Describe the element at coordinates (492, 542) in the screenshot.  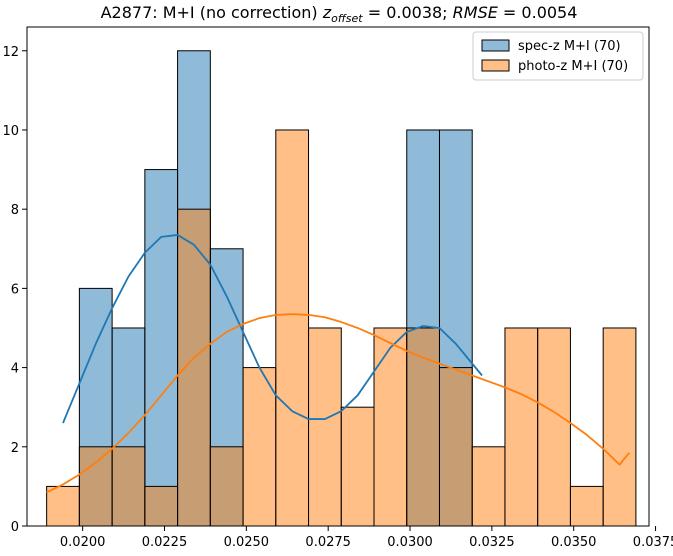
I see `x-tick-label: 0.0325` at that location.